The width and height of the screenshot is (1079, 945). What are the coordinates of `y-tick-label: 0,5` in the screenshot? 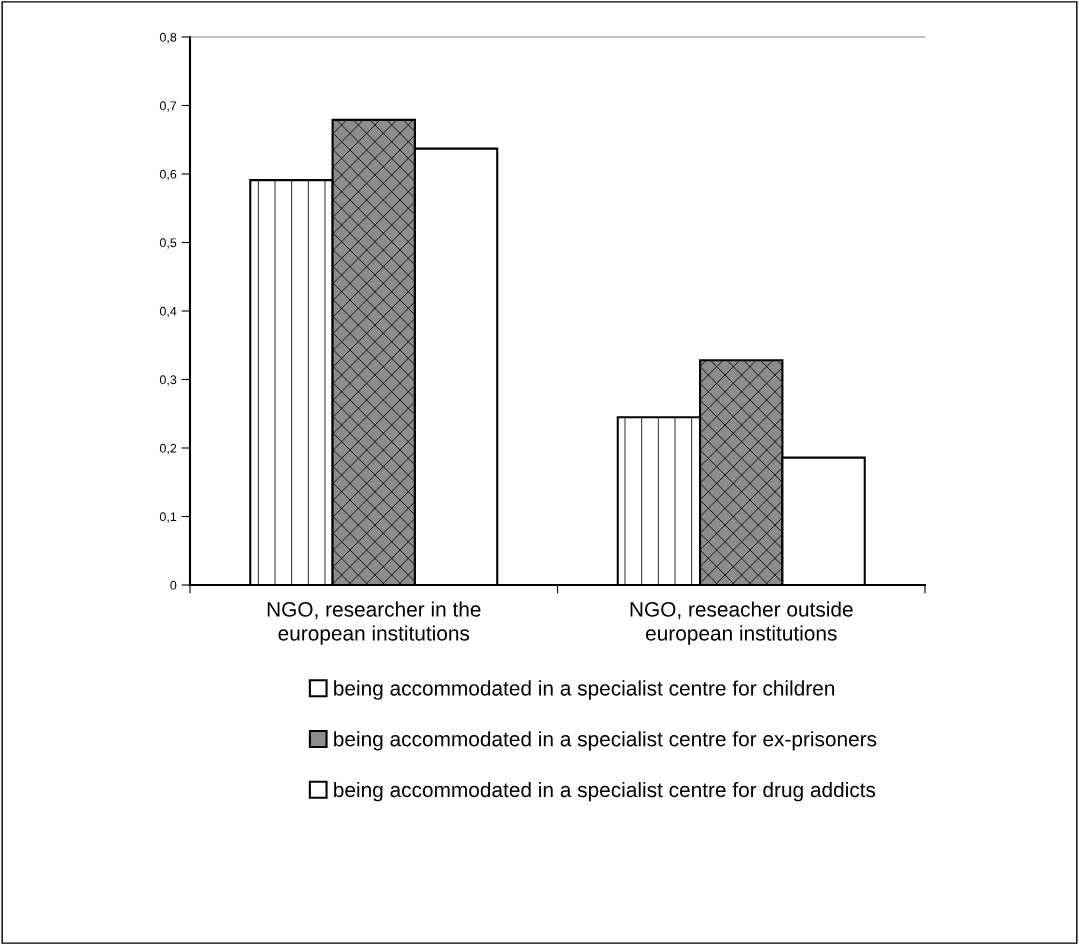 It's located at (168, 243).